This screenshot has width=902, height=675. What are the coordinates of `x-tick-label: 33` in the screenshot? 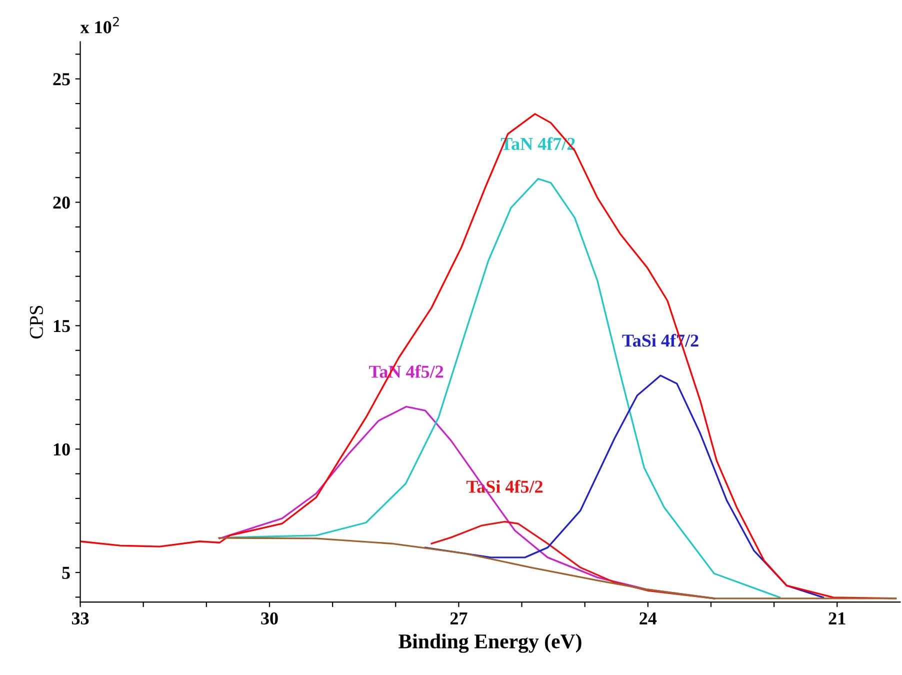 It's located at (80, 618).